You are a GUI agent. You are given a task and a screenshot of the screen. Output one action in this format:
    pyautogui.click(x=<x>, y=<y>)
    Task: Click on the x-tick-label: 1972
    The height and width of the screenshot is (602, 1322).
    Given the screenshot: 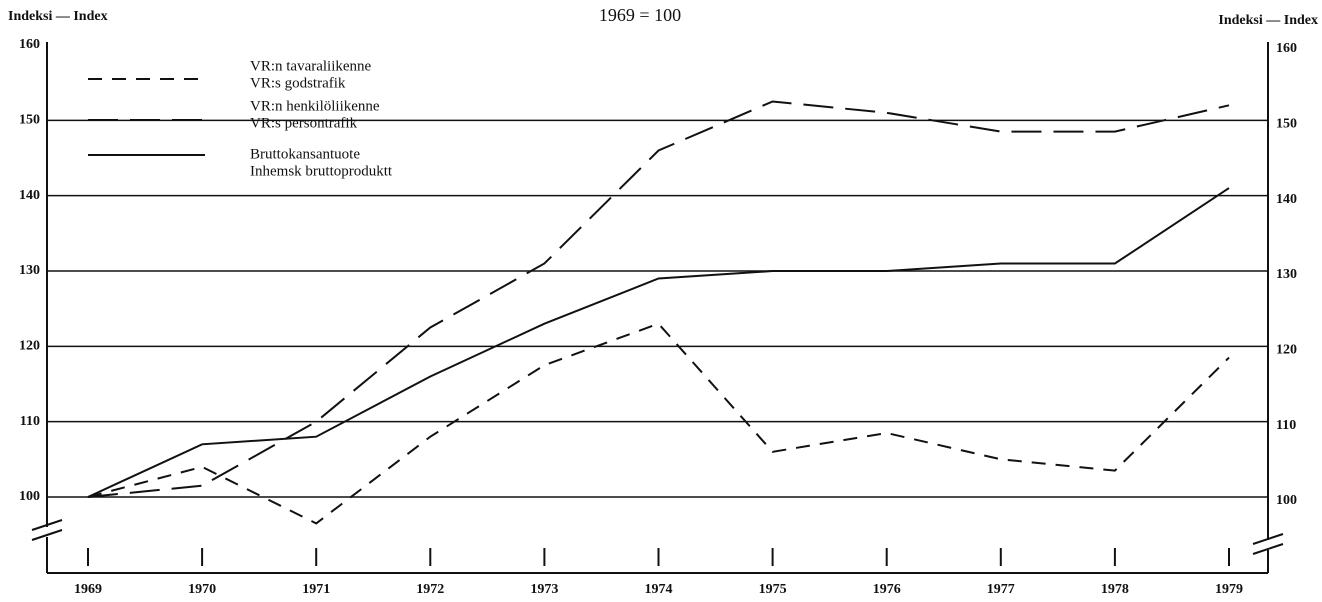 What is the action you would take?
    pyautogui.click(x=430, y=589)
    